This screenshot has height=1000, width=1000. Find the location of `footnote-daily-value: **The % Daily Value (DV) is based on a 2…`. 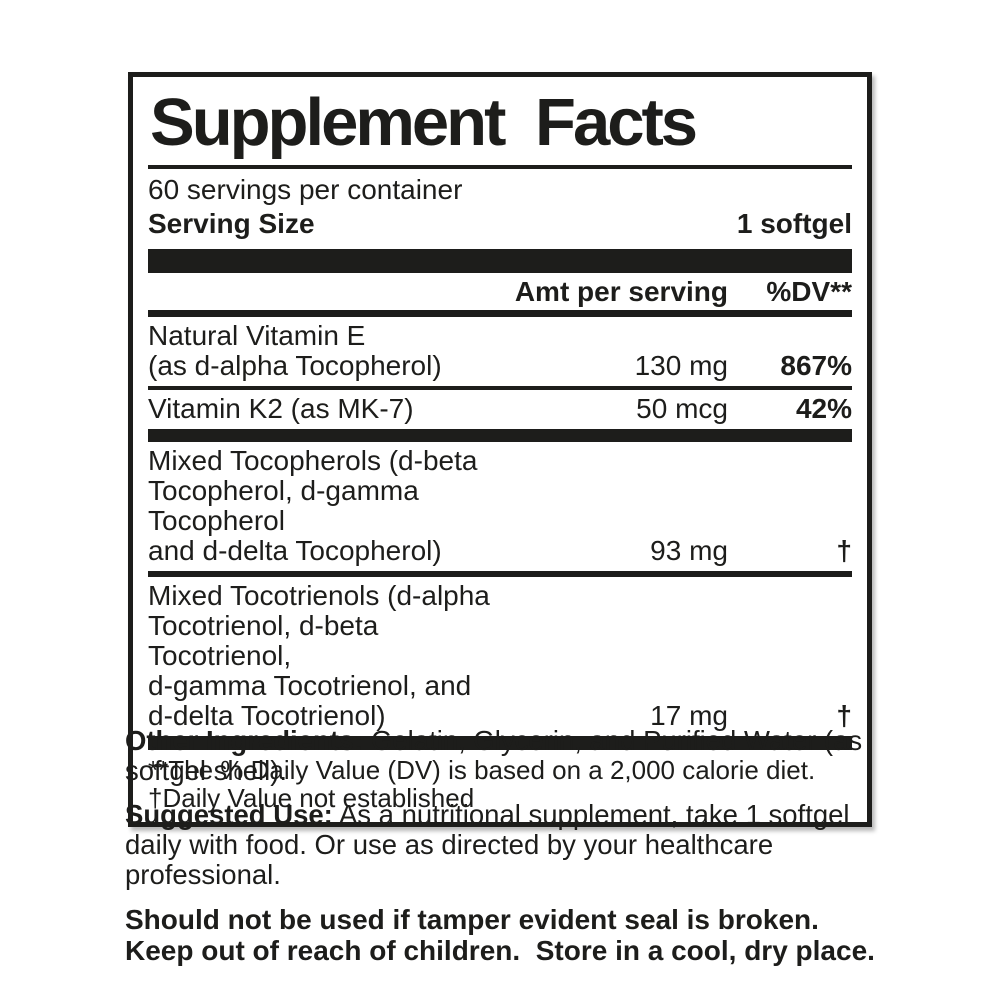

footnote-daily-value: **The % Daily Value (DV) is based on a 2… is located at coordinates (482, 769).